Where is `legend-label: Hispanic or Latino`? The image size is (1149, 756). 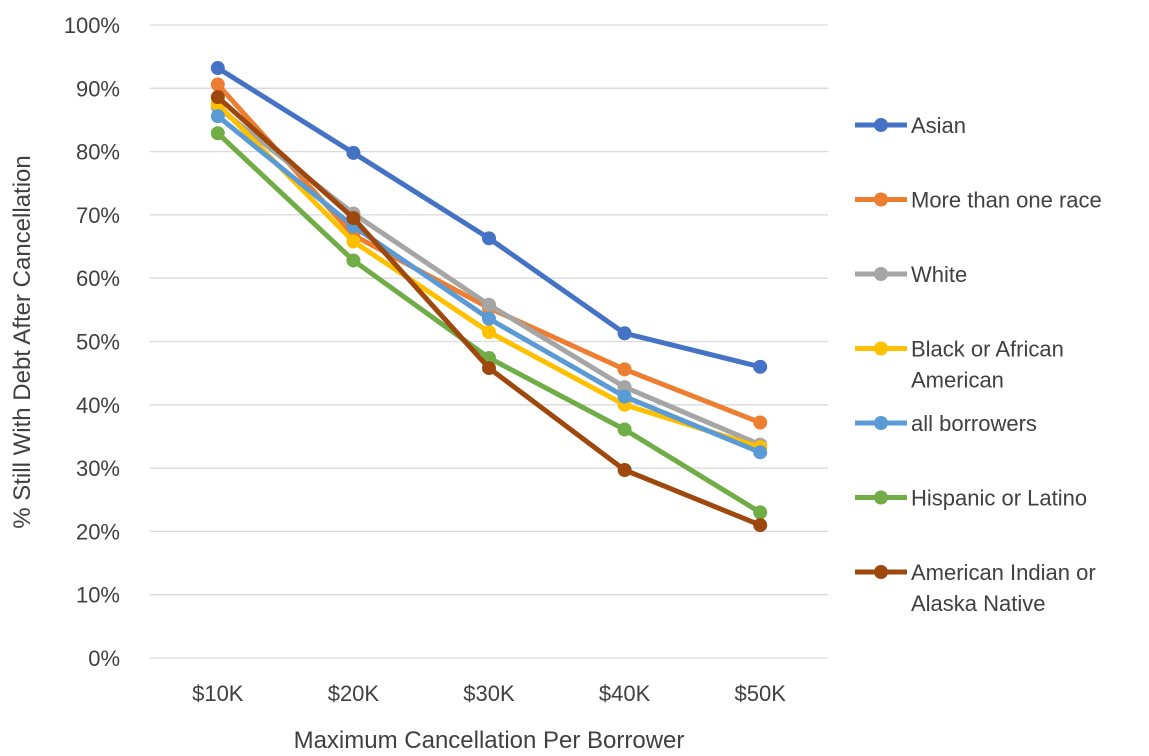
legend-label: Hispanic or Latino is located at coordinates (999, 498).